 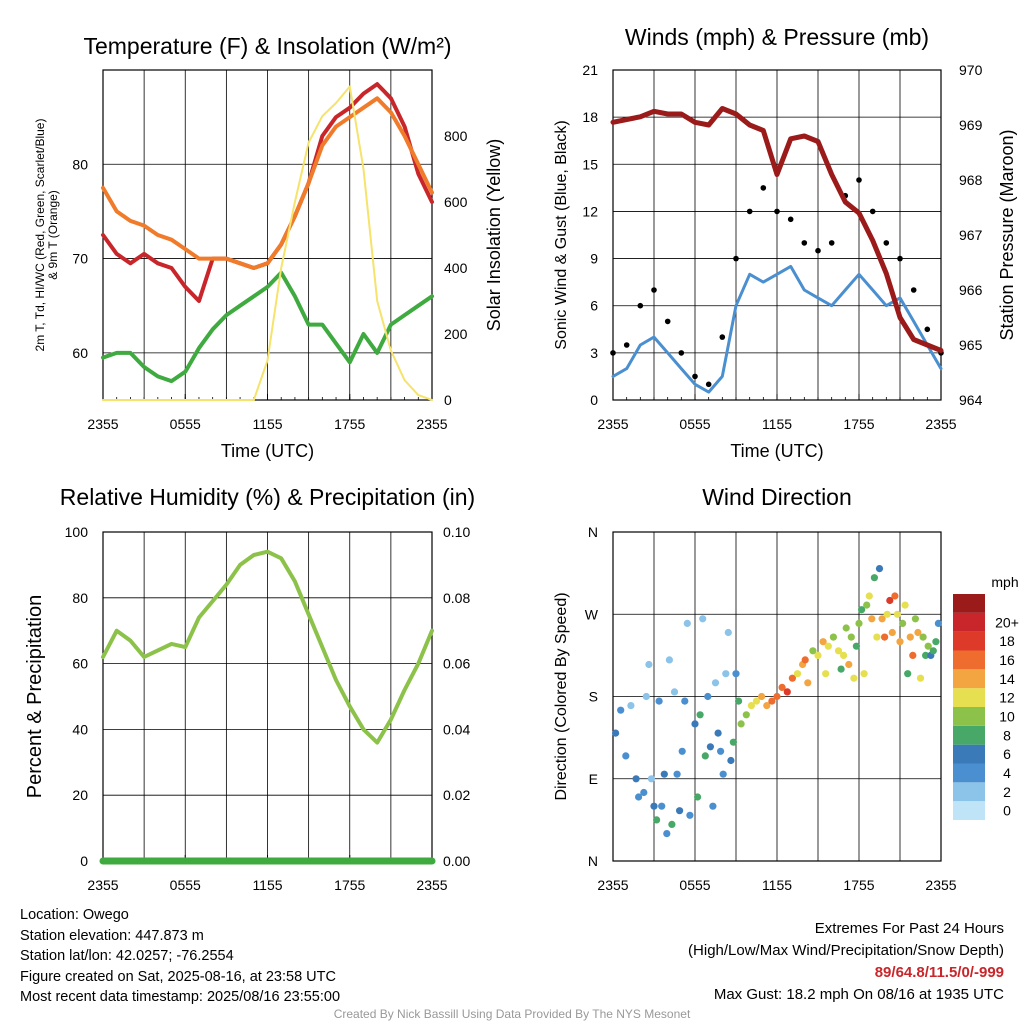 What do you see at coordinates (53, 235) in the screenshot?
I see `temp-y-axis-label: & 9m T (Orange)` at bounding box center [53, 235].